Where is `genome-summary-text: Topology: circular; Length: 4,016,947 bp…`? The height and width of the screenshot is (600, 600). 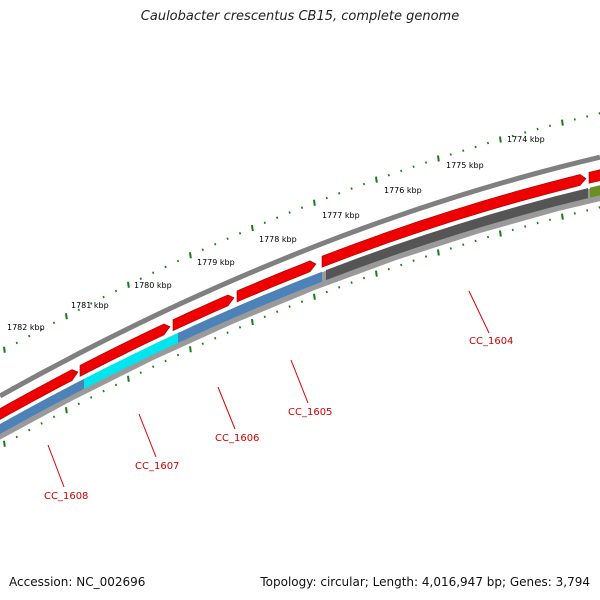
genome-summary-text: Topology: circular; Length: 4,016,947 bp… is located at coordinates (425, 582).